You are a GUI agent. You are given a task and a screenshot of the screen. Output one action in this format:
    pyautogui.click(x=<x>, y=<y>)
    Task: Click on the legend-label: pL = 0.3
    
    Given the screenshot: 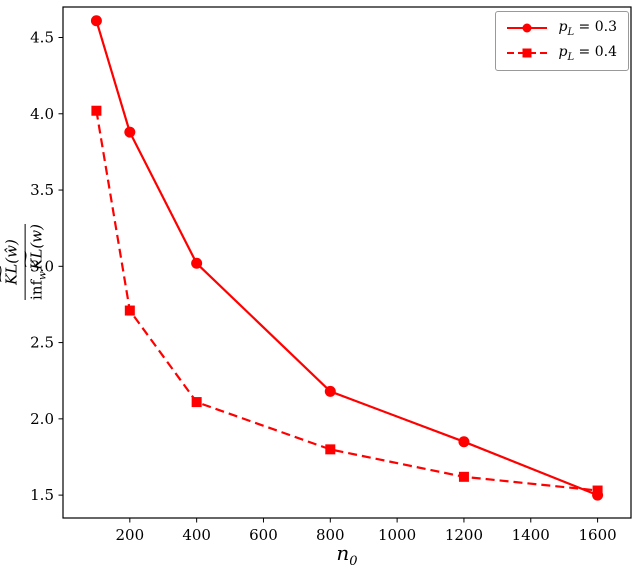 What is the action you would take?
    pyautogui.click(x=587, y=28)
    